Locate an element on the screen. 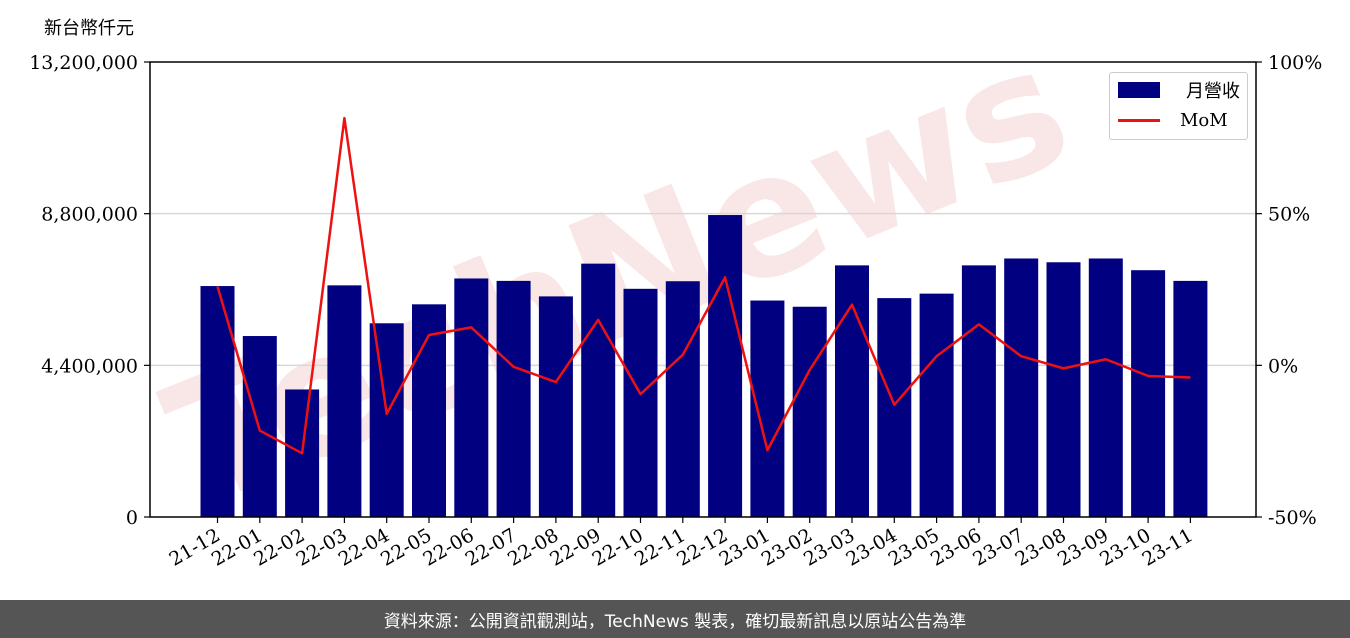 The height and width of the screenshot is (638, 1350). left-tick-label: 4,400,000 is located at coordinates (89, 366).